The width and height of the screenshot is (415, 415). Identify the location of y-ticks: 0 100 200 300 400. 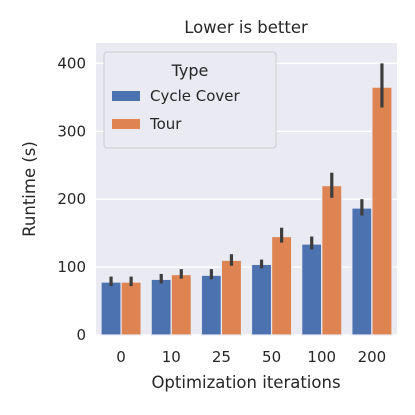
(71, 199).